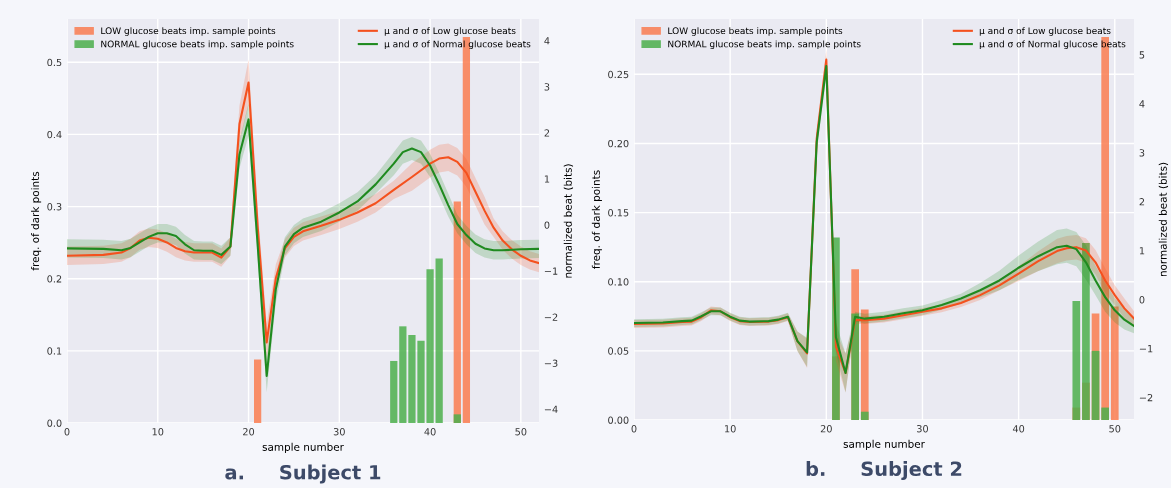  Describe the element at coordinates (551, 409) in the screenshot. I see `y2-tick-label: −4` at that location.